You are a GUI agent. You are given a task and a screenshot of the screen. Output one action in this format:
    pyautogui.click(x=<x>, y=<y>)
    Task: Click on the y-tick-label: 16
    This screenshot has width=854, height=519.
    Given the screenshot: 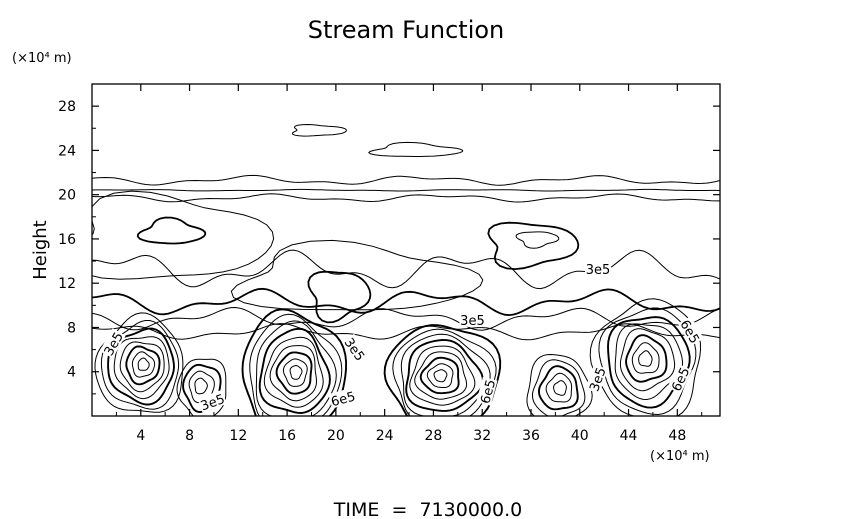 What is the action you would take?
    pyautogui.click(x=67, y=240)
    